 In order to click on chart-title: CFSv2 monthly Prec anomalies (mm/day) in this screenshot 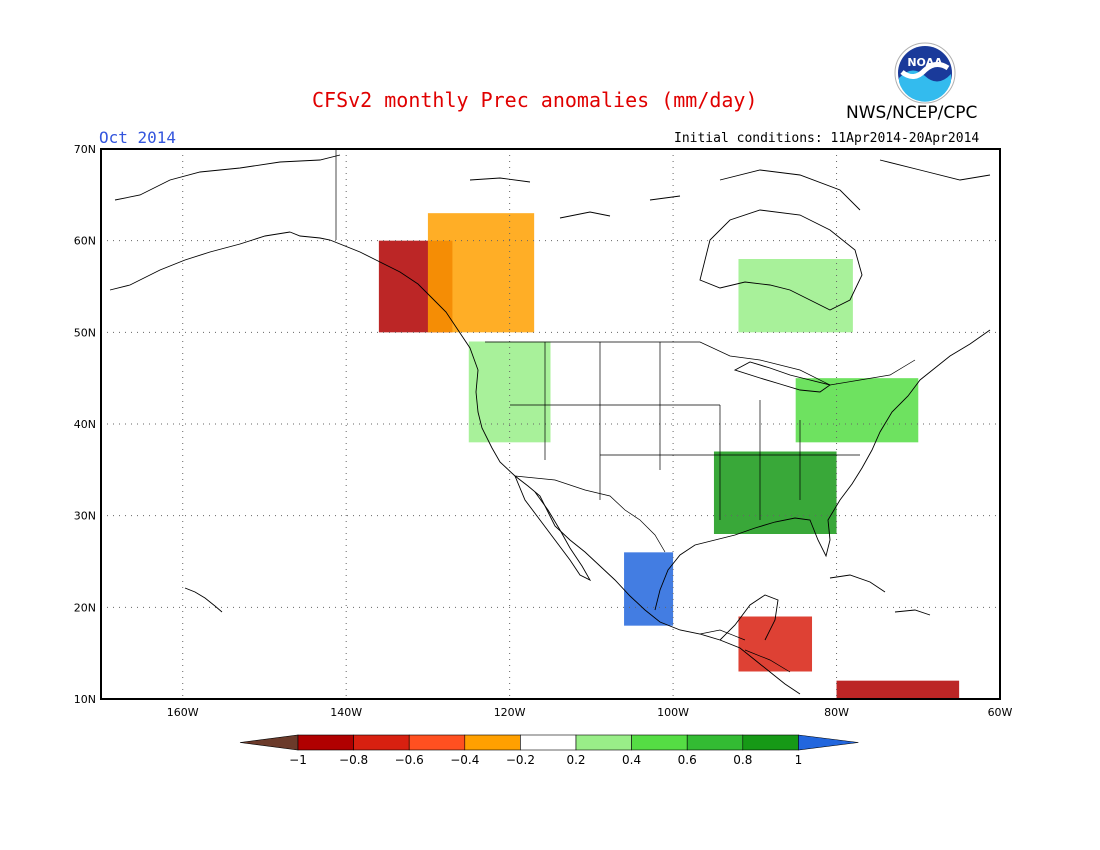, I will do `click(535, 100)`.